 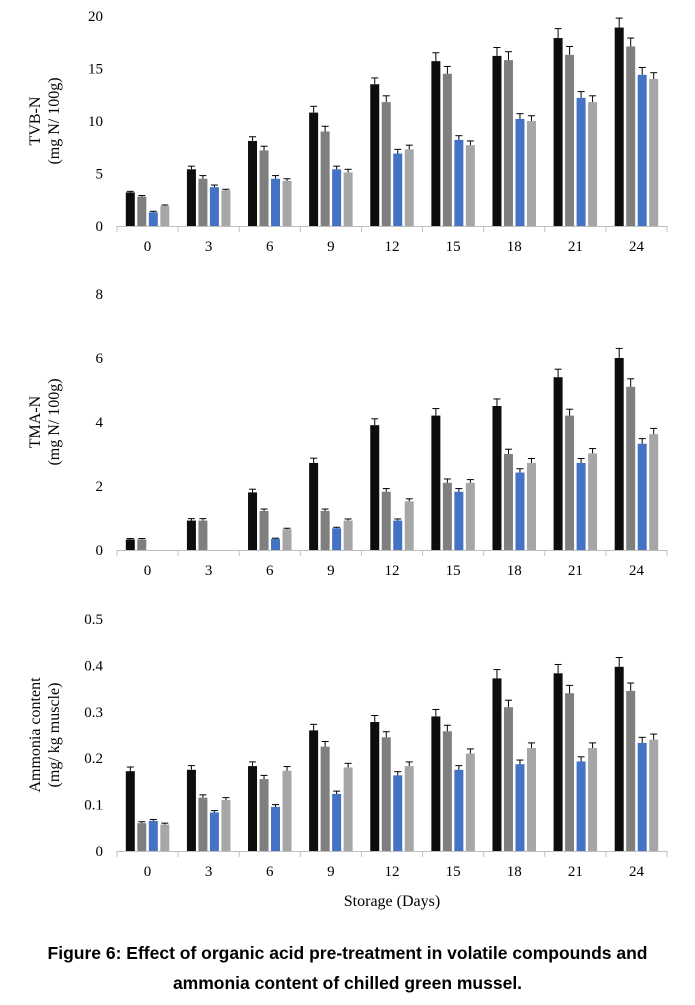 What do you see at coordinates (100, 487) in the screenshot?
I see `y-tick-label: 2` at bounding box center [100, 487].